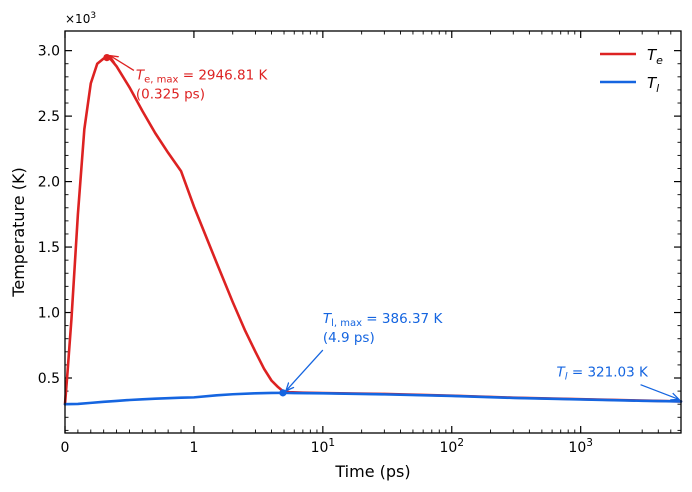 The height and width of the screenshot is (492, 692). Describe the element at coordinates (659, 392) in the screenshot. I see `annotation-arrow-tl-final` at that location.